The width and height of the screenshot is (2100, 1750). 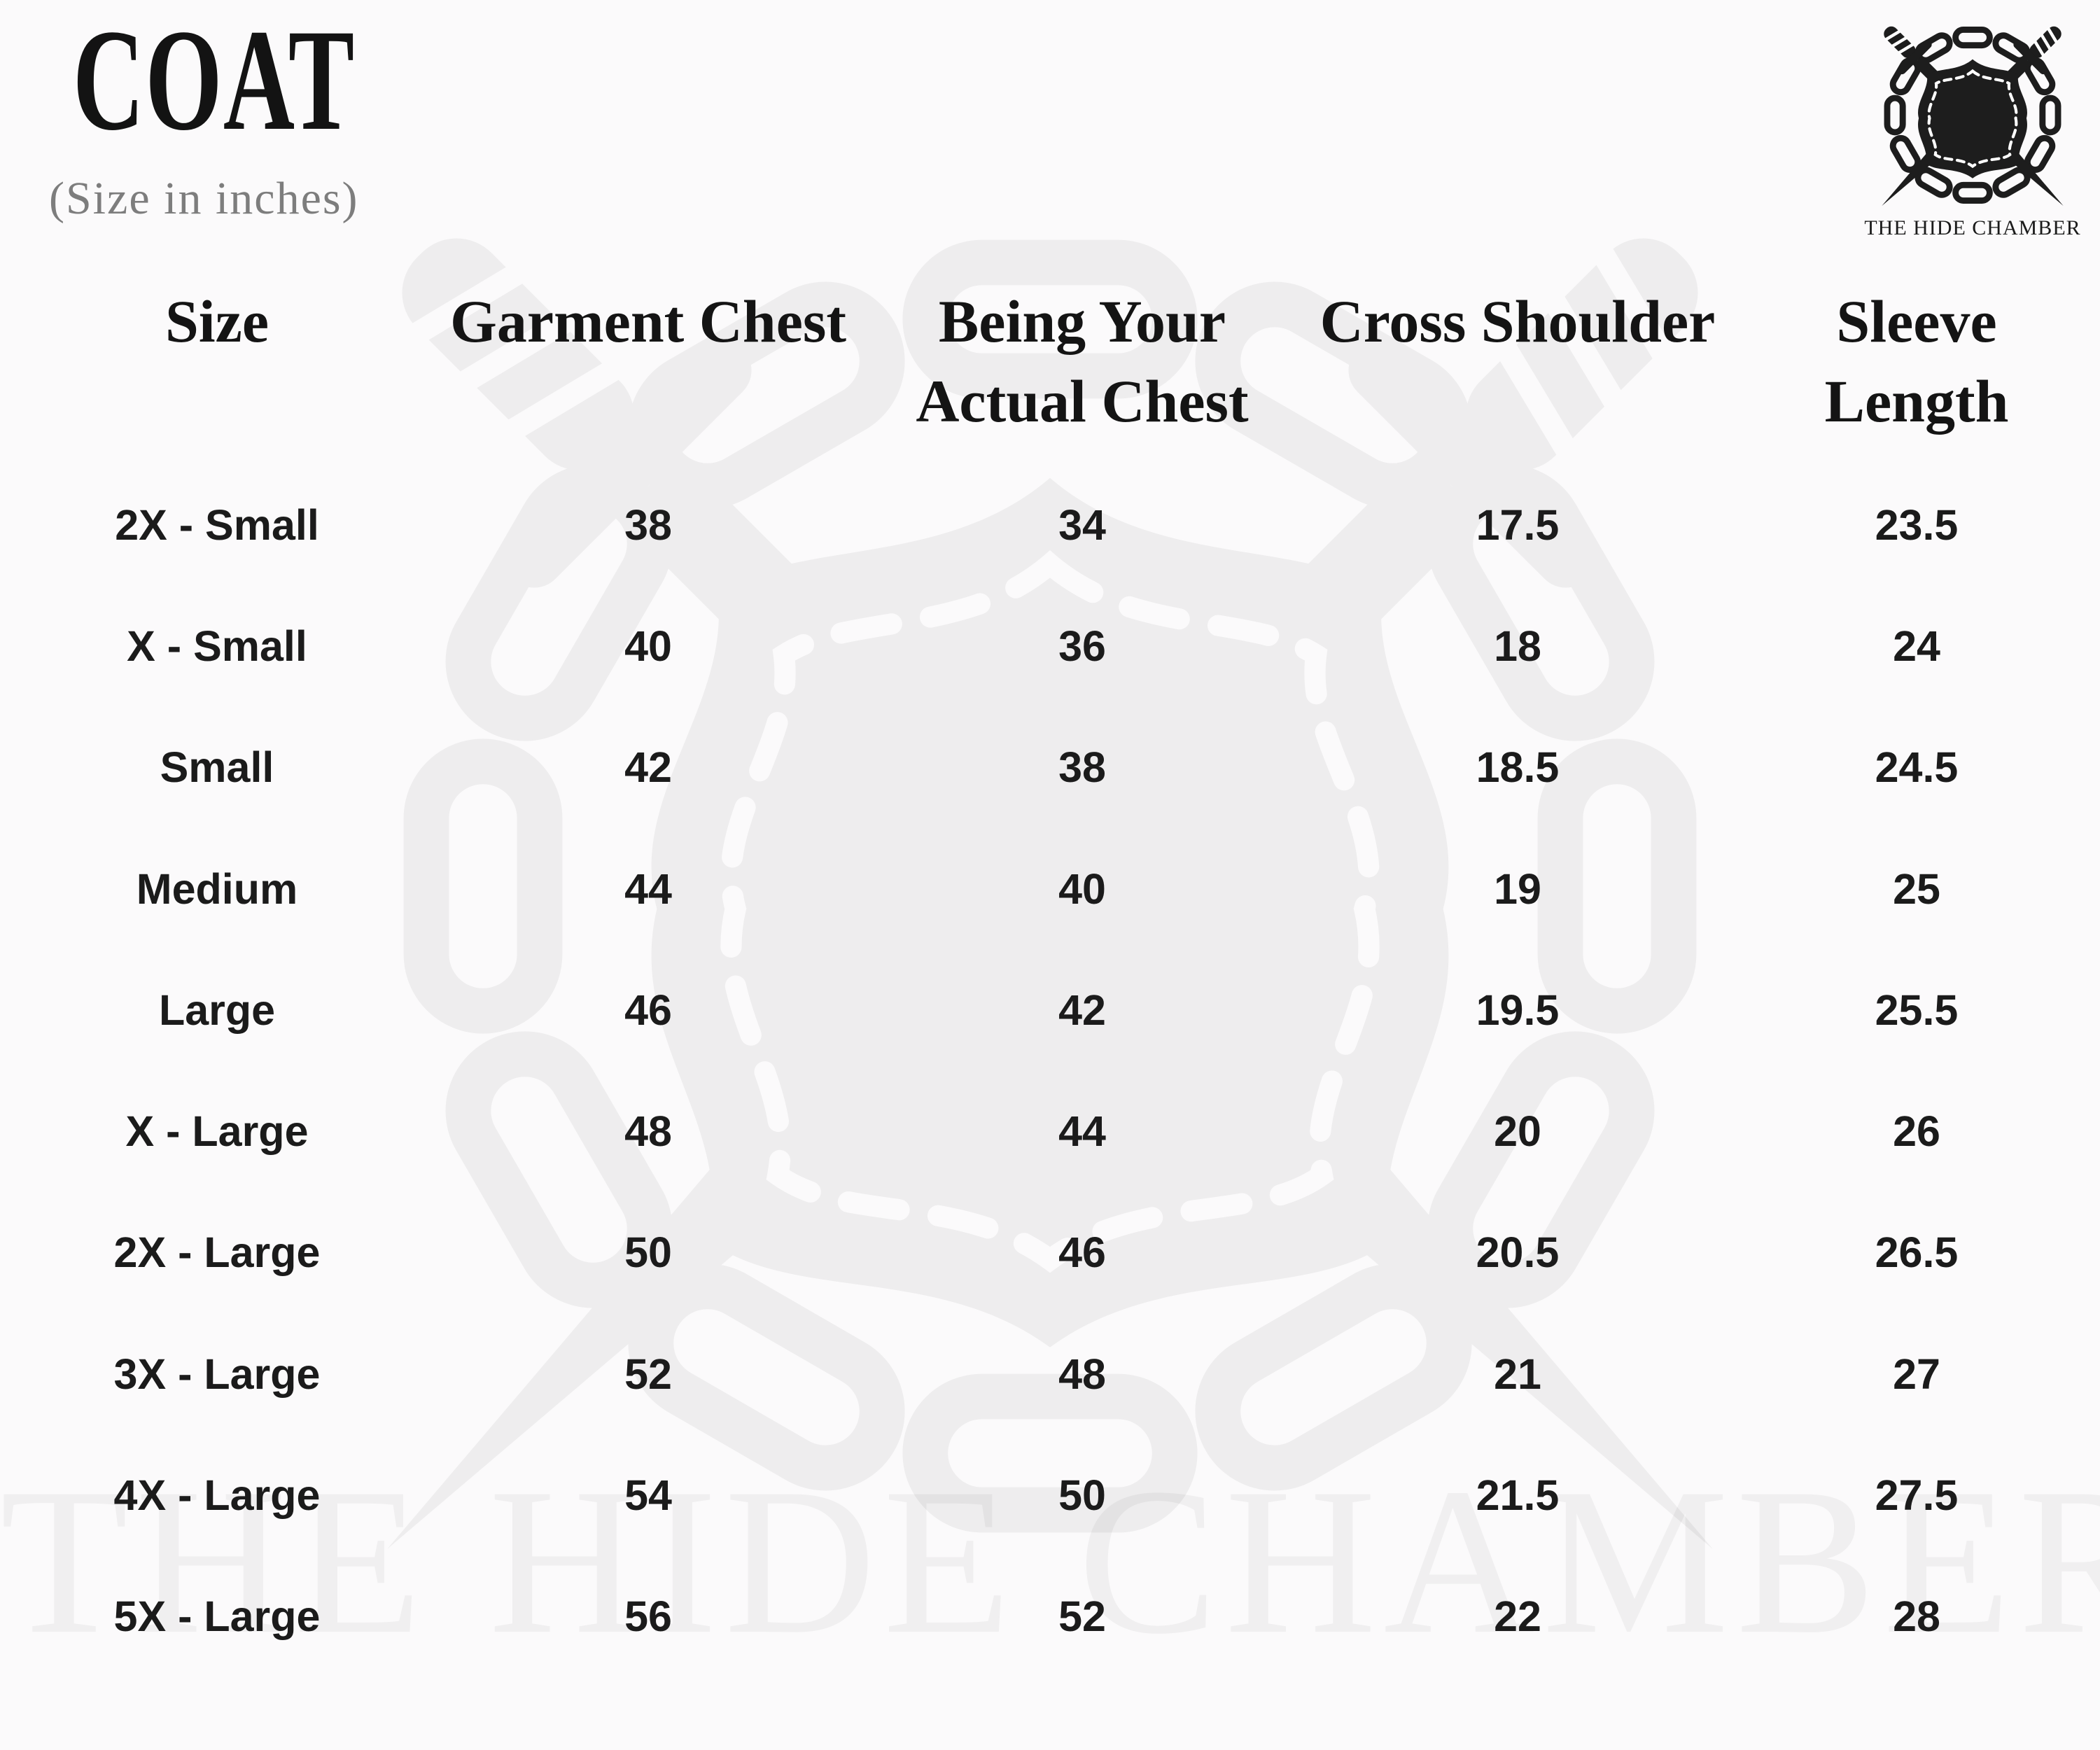 What do you see at coordinates (1518, 1495) in the screenshot?
I see `measurement-value-cell: 21.5` at bounding box center [1518, 1495].